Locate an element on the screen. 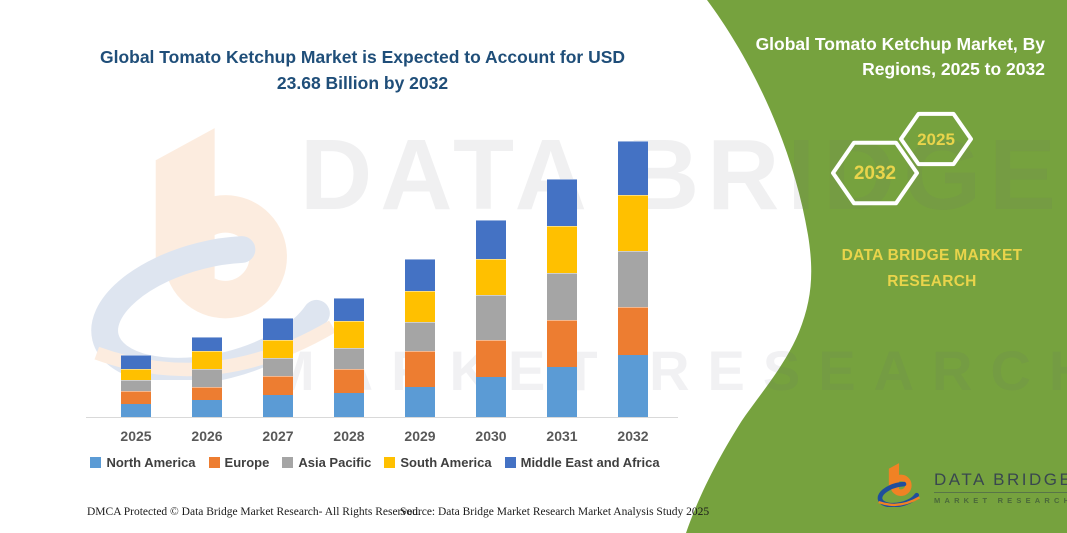 The height and width of the screenshot is (533, 1067). chart-headline-line2: 23.68 Billion by 2032 is located at coordinates (362, 83).